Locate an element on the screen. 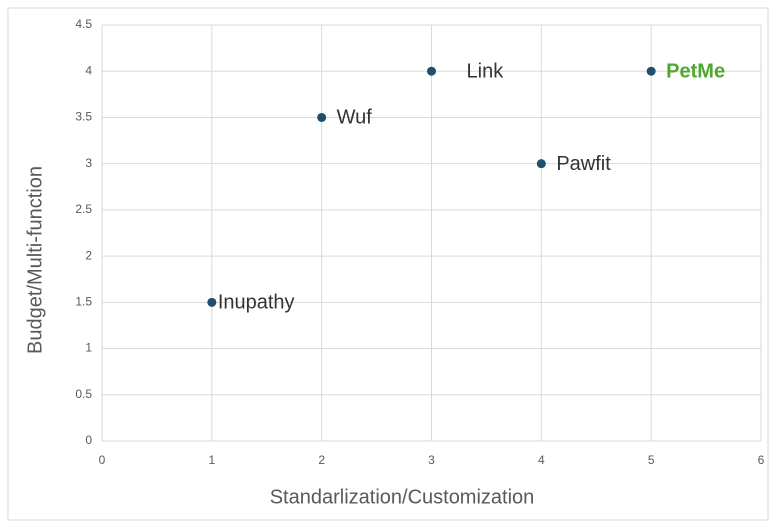 The height and width of the screenshot is (525, 773). point-label: Inupathy is located at coordinates (256, 303).